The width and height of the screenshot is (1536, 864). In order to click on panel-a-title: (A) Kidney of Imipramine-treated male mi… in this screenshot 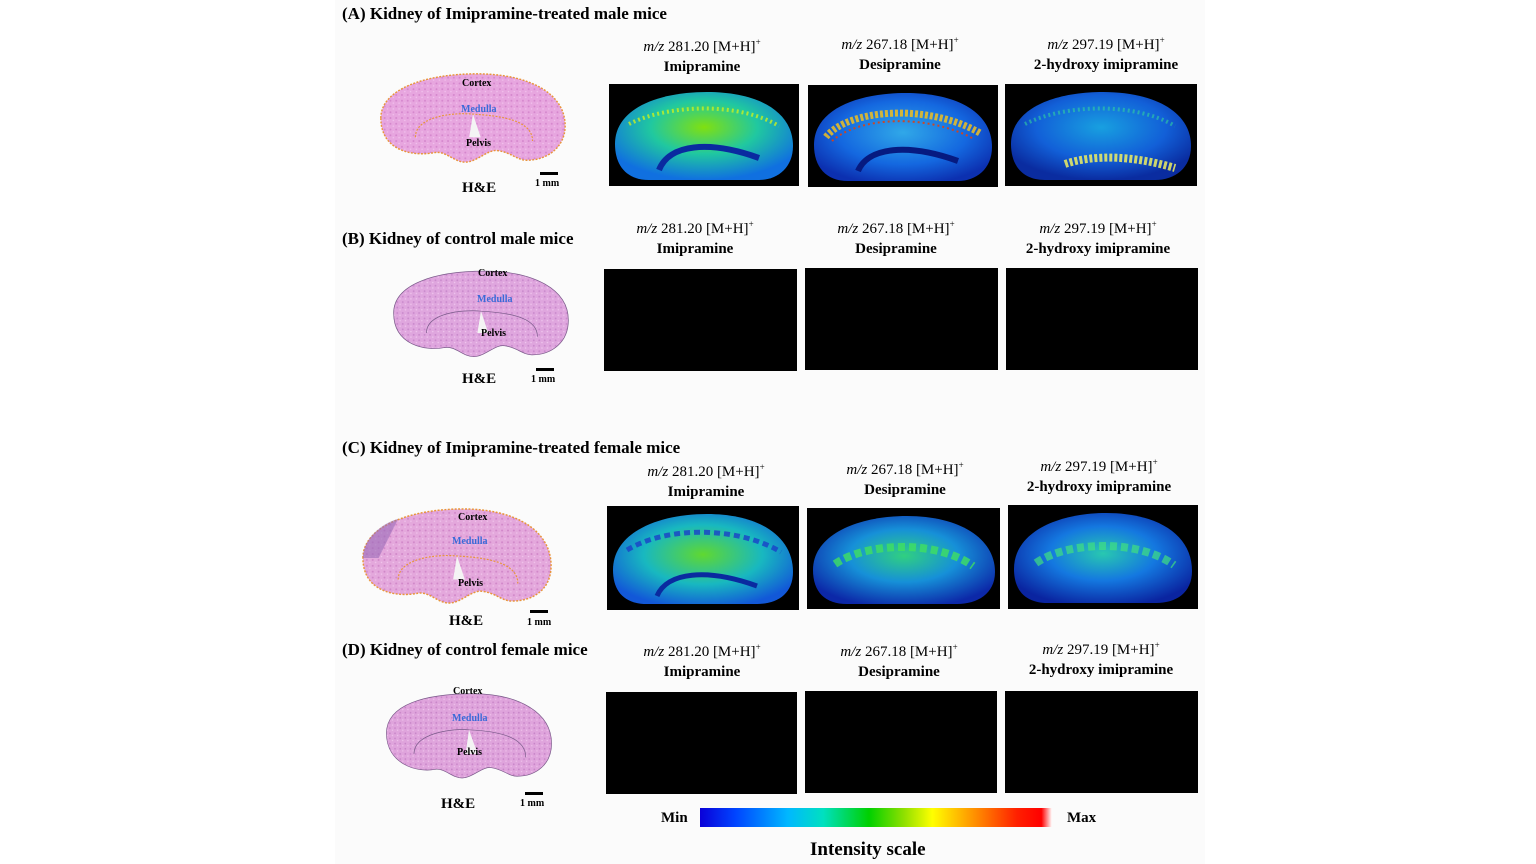, I will do `click(504, 13)`.